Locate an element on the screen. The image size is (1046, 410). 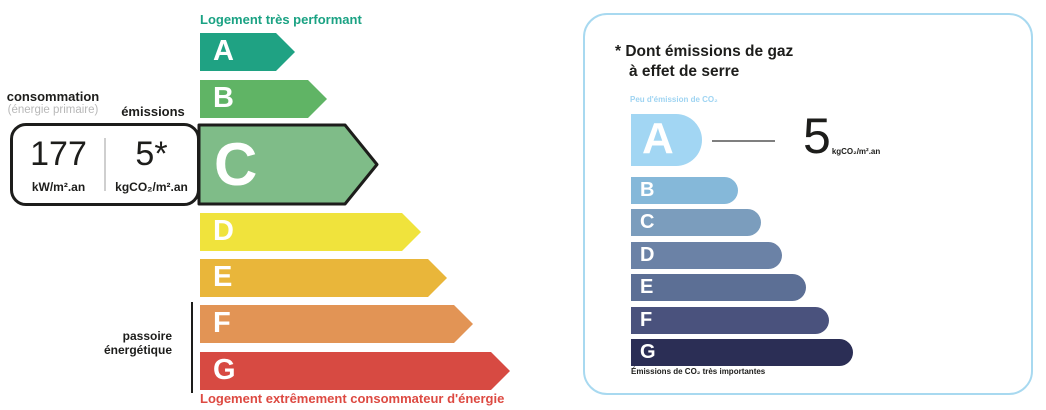
energy-class-arrow-d: D is located at coordinates (310, 232).